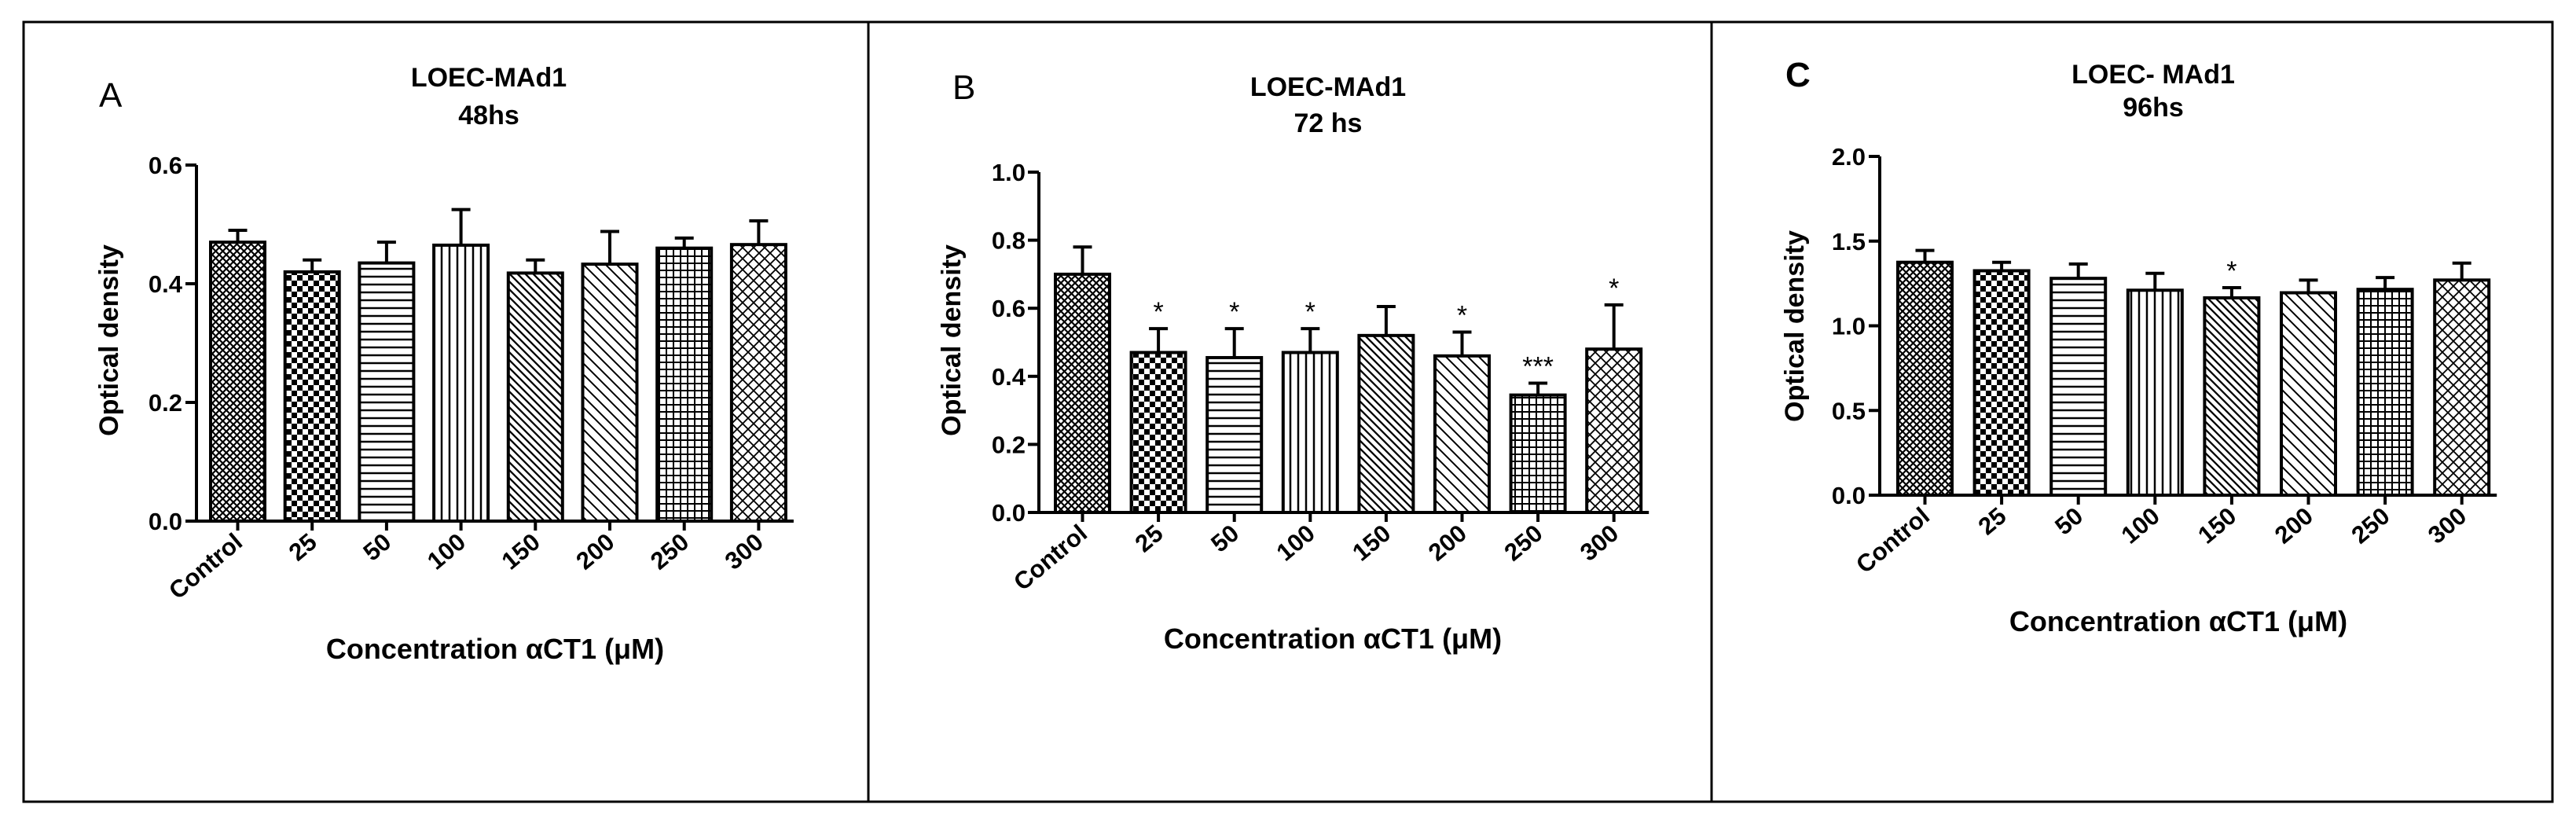 This screenshot has height=830, width=2576. I want to click on panel-c-x-tick-label-7: 300, so click(2447, 525).